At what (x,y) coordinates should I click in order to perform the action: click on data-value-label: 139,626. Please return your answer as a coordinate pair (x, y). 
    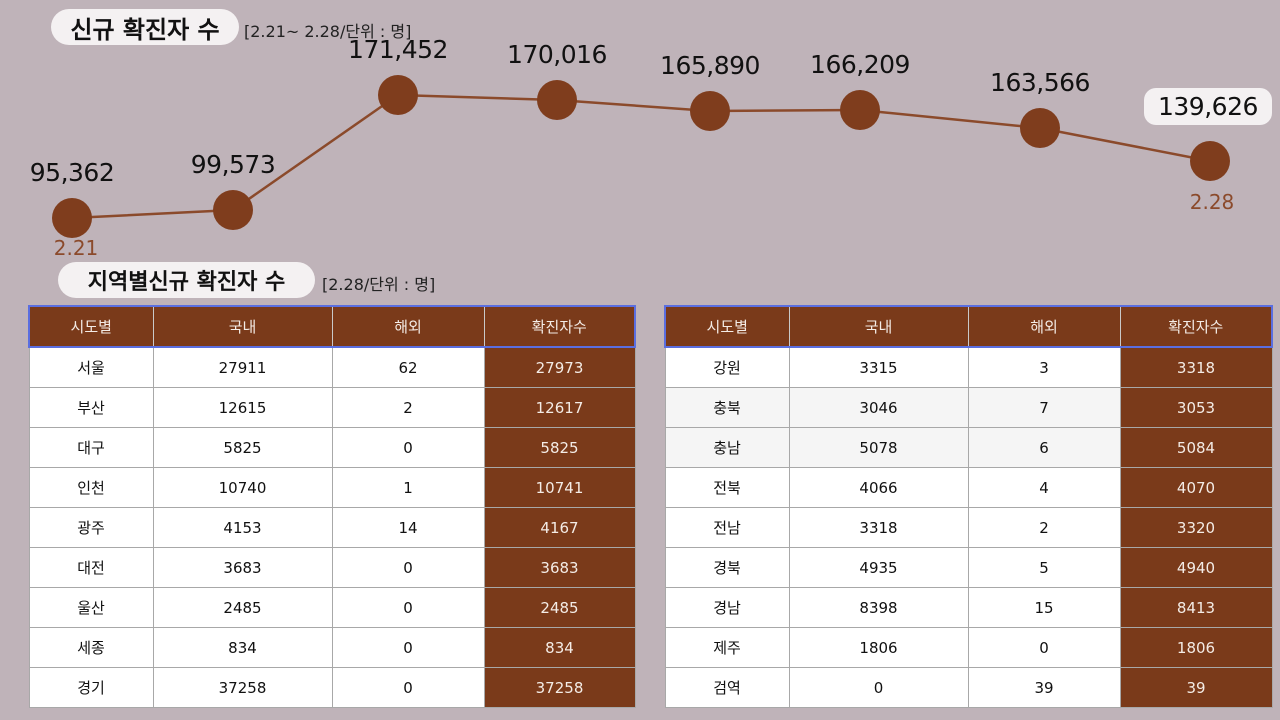
    Looking at the image, I should click on (1208, 106).